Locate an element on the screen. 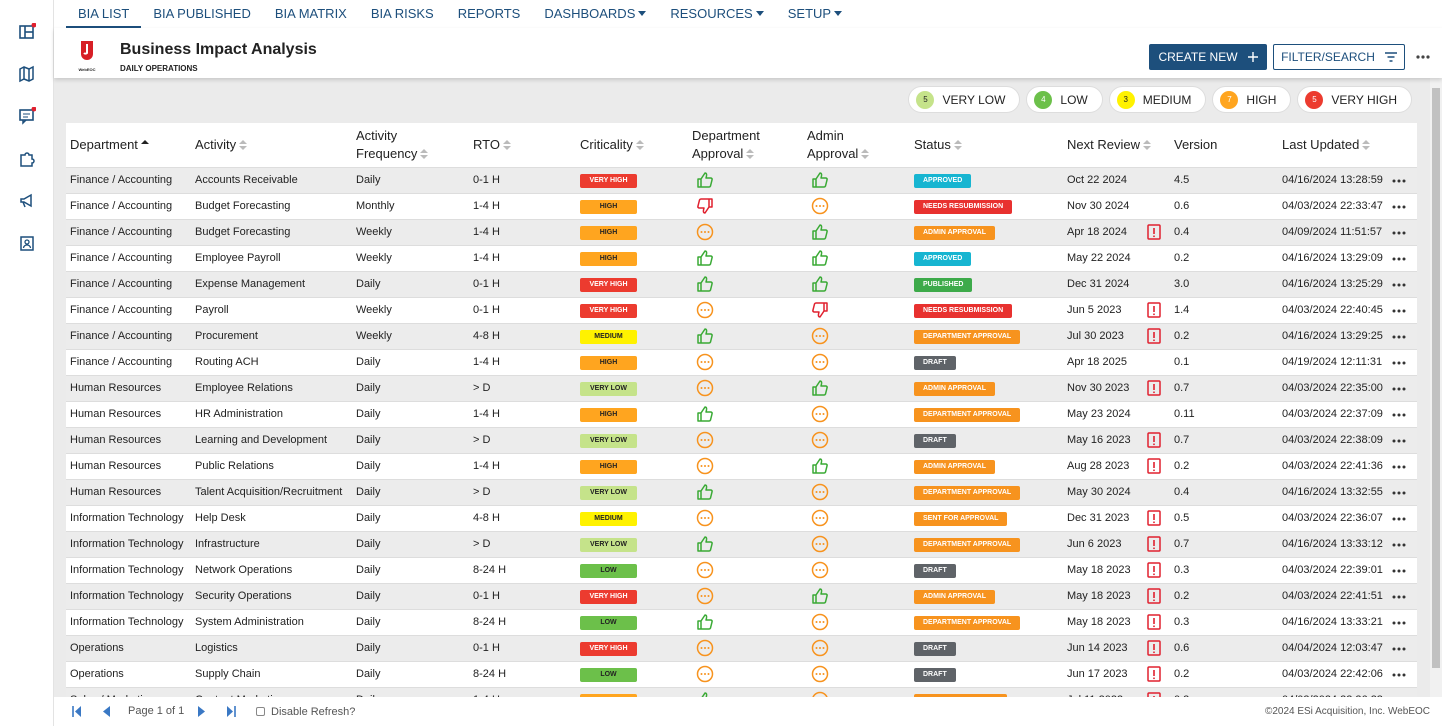 This screenshot has height=726, width=1442. ring is located at coordinates (705, 362).